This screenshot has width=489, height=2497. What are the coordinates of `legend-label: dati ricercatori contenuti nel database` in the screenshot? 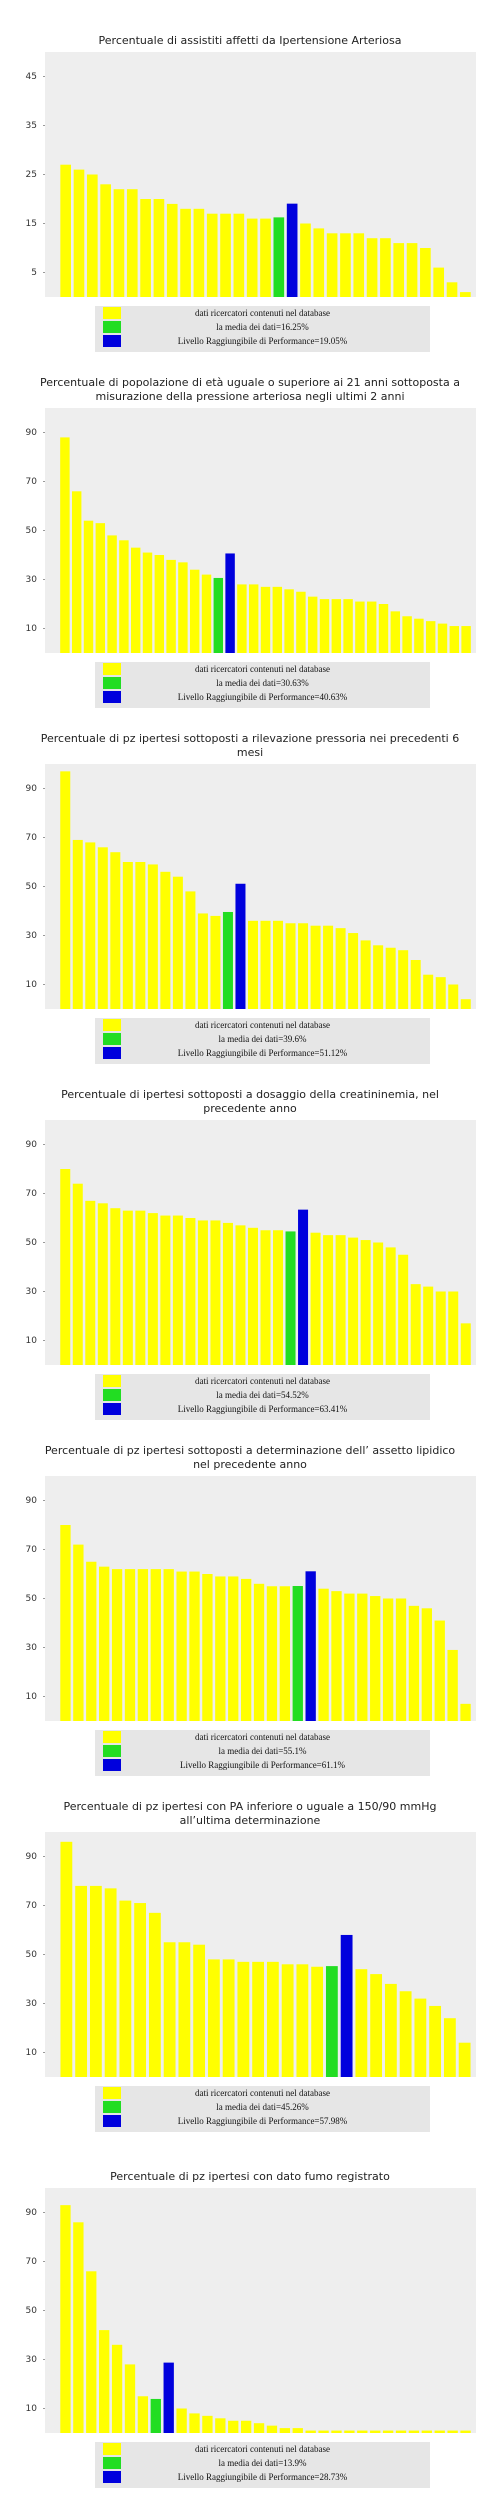 It's located at (262, 1737).